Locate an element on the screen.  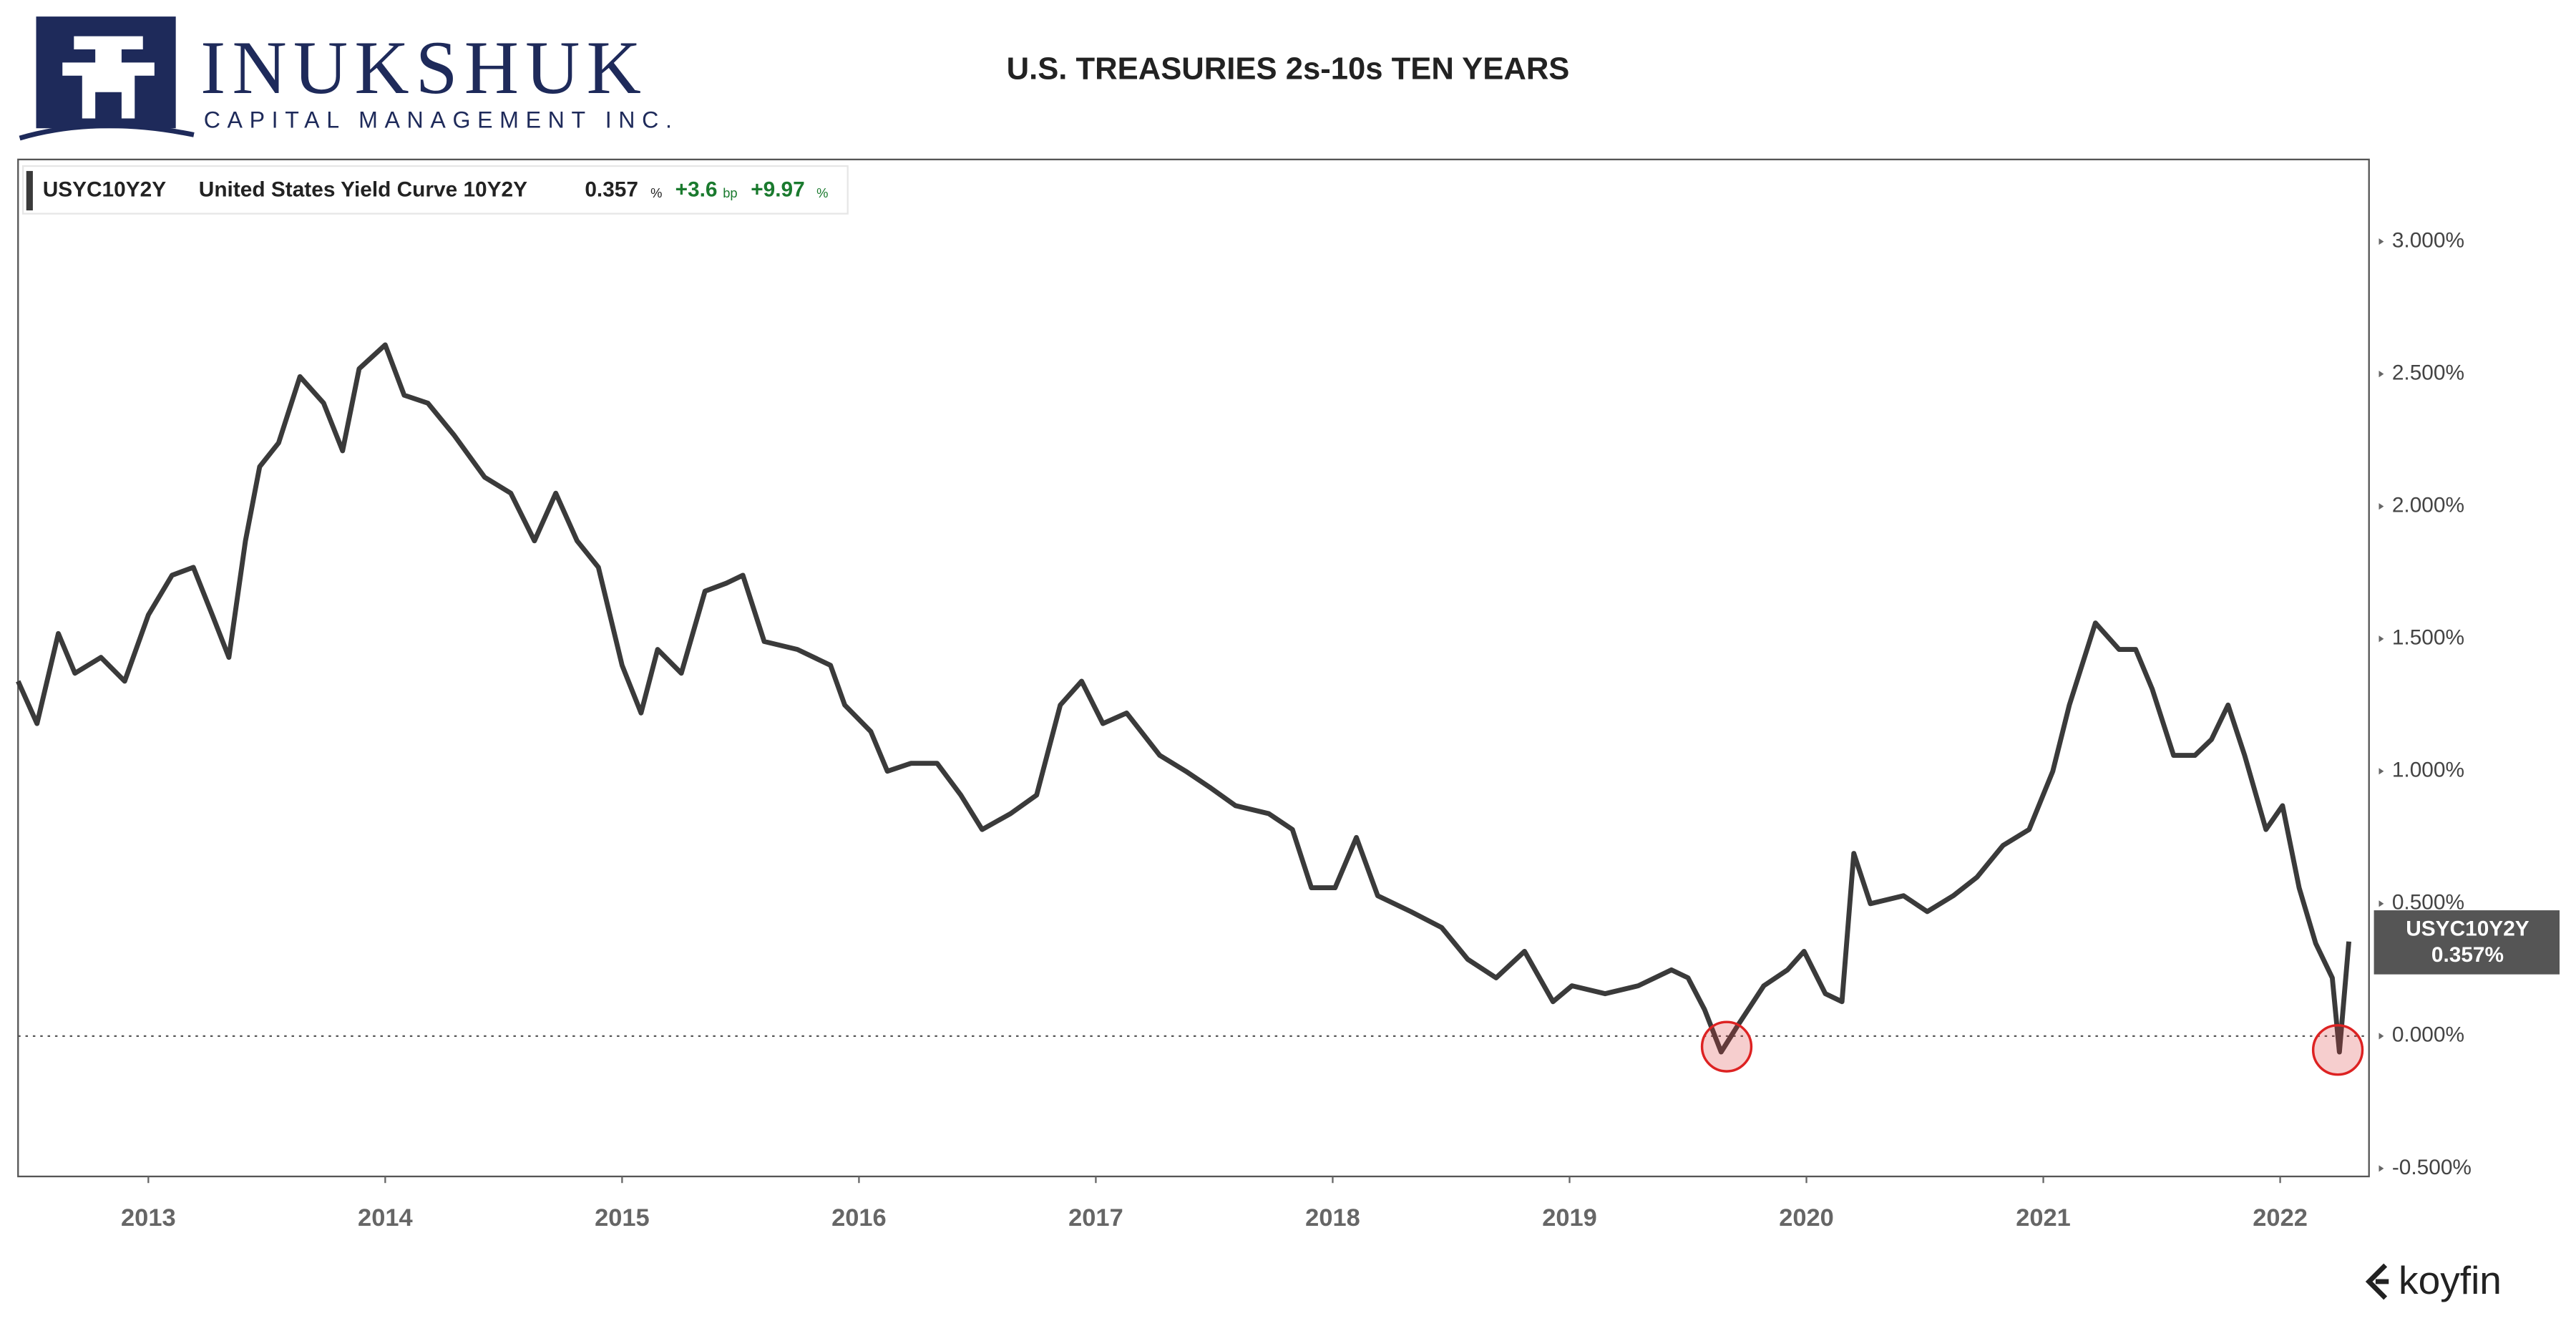
y-tick-label: 2.500% is located at coordinates (2428, 373).